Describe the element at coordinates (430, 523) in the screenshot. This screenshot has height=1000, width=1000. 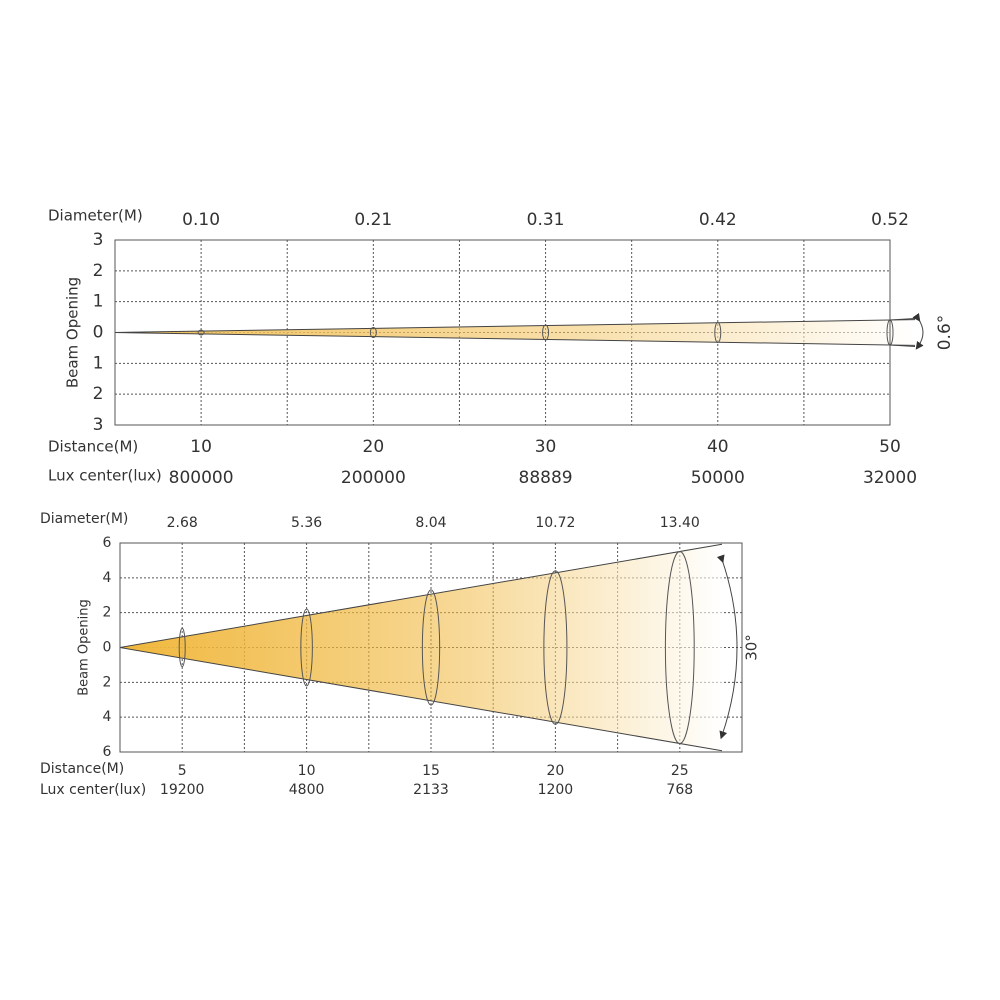
I see `diameter-label: 8.04` at that location.